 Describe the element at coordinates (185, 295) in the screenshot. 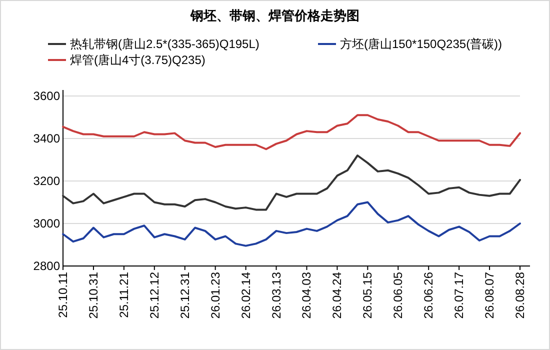

I see `x-tick-label: 25.12.31` at that location.